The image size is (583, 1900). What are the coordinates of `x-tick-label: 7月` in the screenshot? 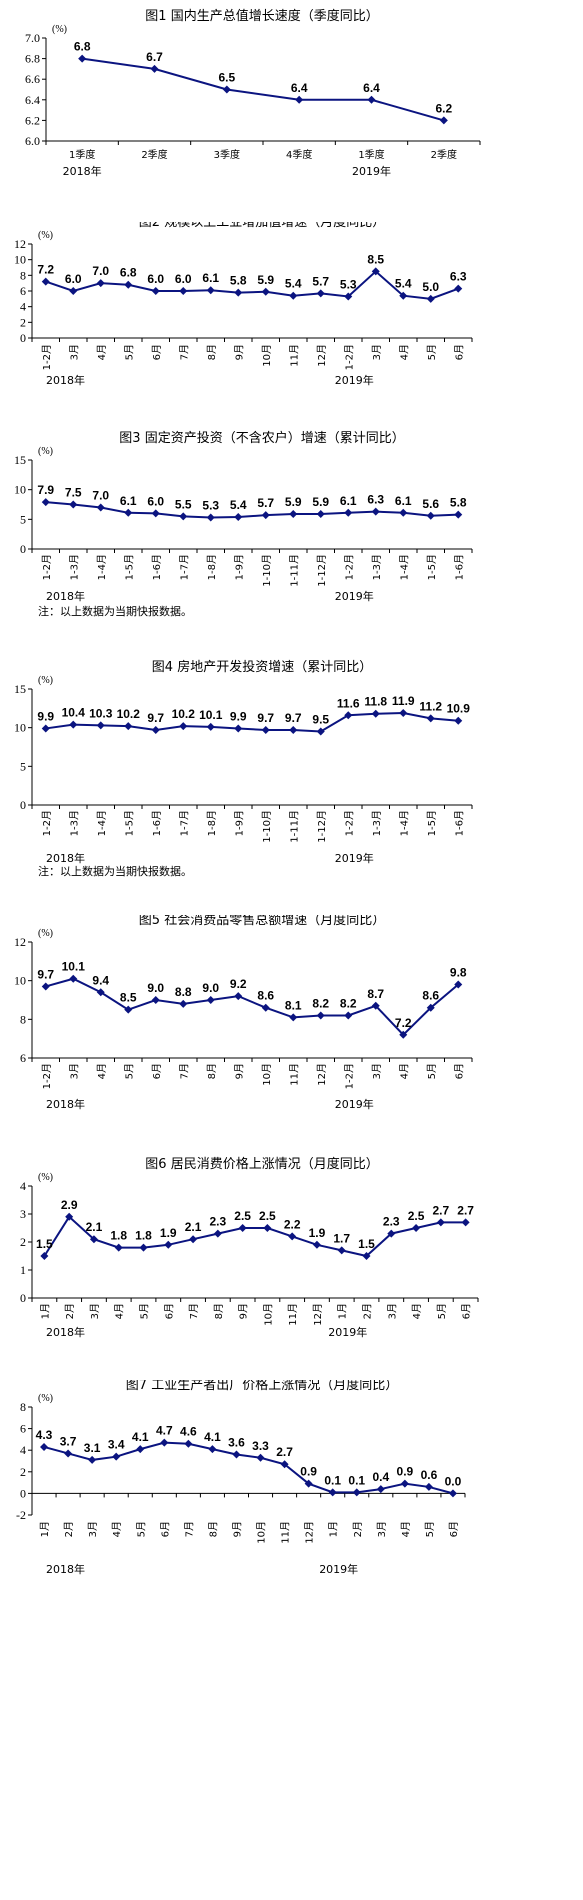 It's located at (189, 1529).